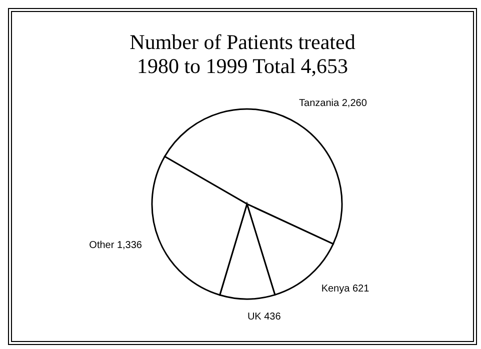  Describe the element at coordinates (115, 246) in the screenshot. I see `slice-label: Other 1,336` at that location.